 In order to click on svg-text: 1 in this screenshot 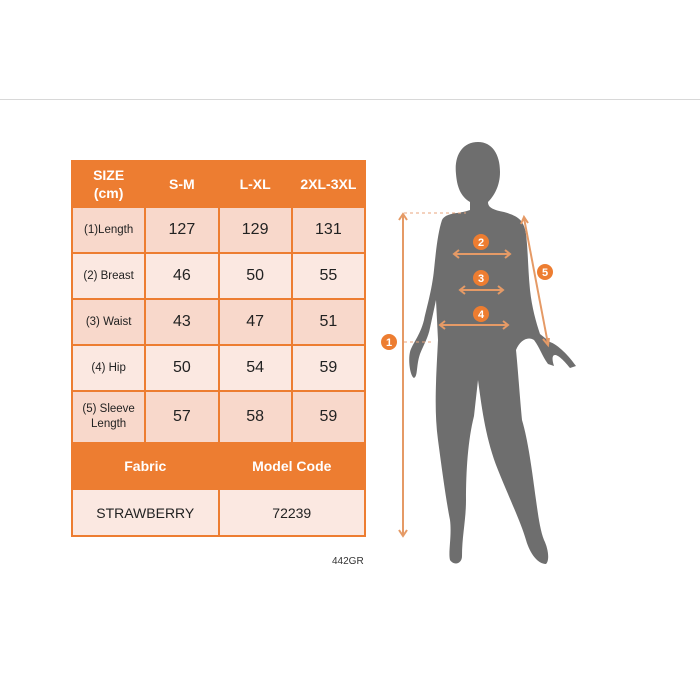, I will do `click(389, 343)`.